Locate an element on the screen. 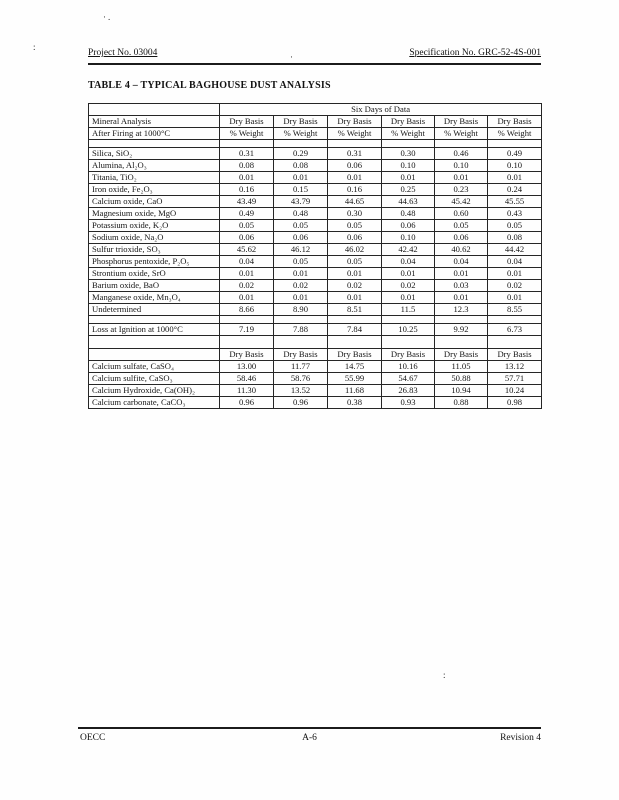  value-cell: 11.68 is located at coordinates (354, 390).